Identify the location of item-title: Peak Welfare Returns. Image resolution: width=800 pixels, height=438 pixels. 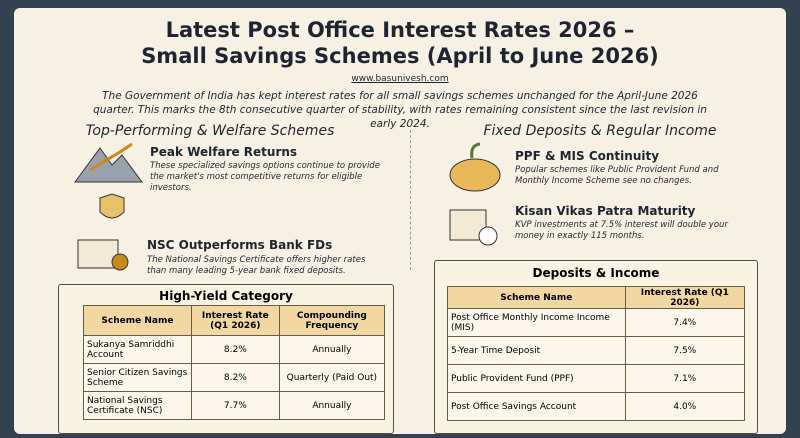
(224, 152).